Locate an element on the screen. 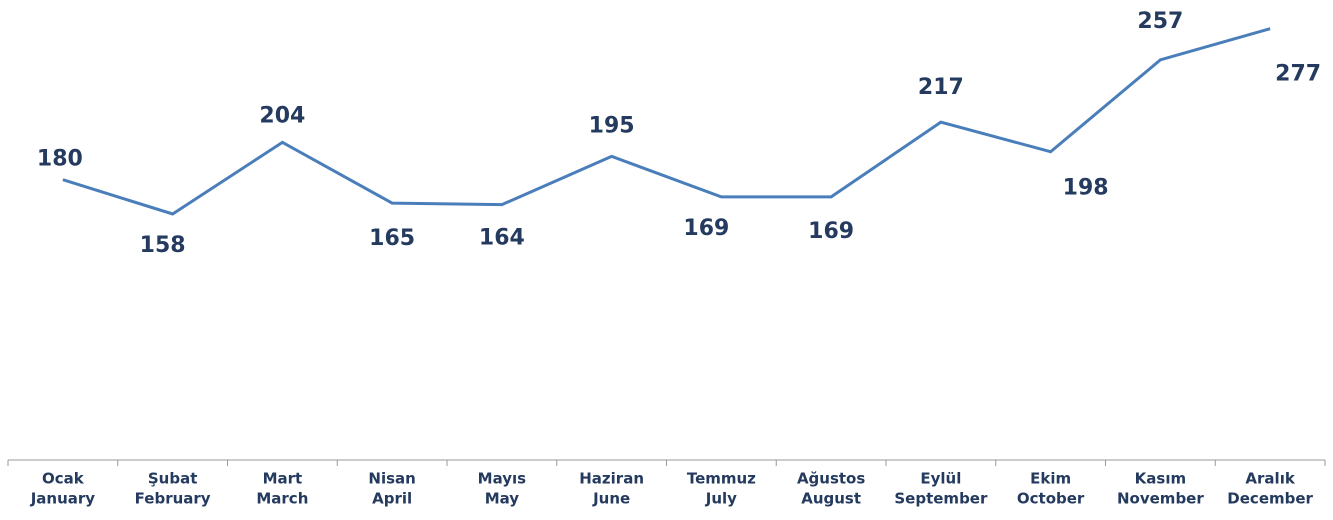 This screenshot has height=520, width=1333. x-tick-label: Mayıs is located at coordinates (502, 479).